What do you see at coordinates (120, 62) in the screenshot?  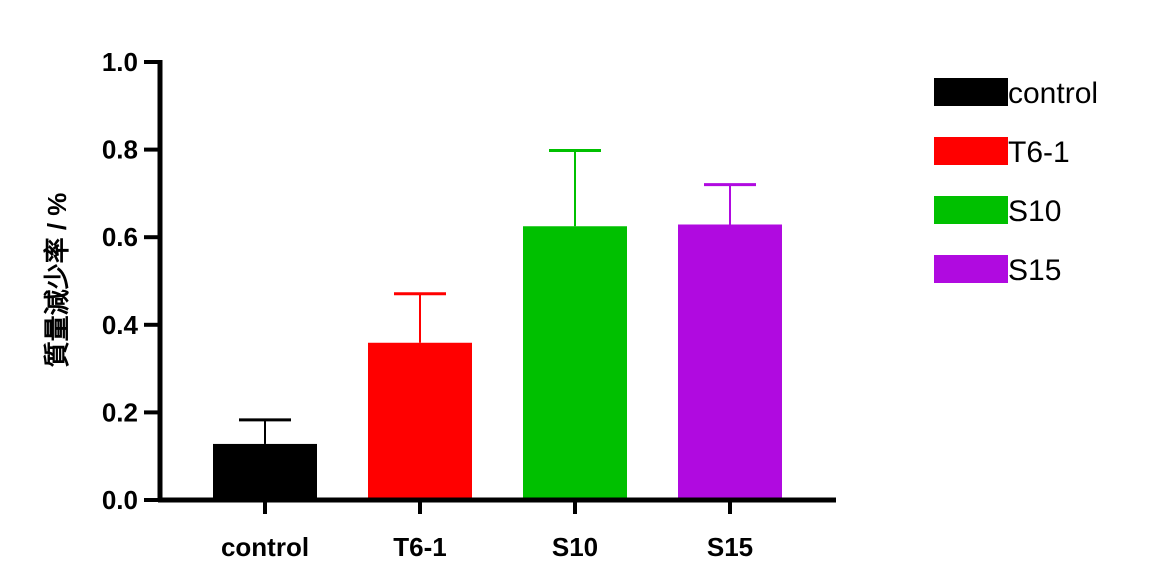 I see `y-tick-label: 1.0` at bounding box center [120, 62].